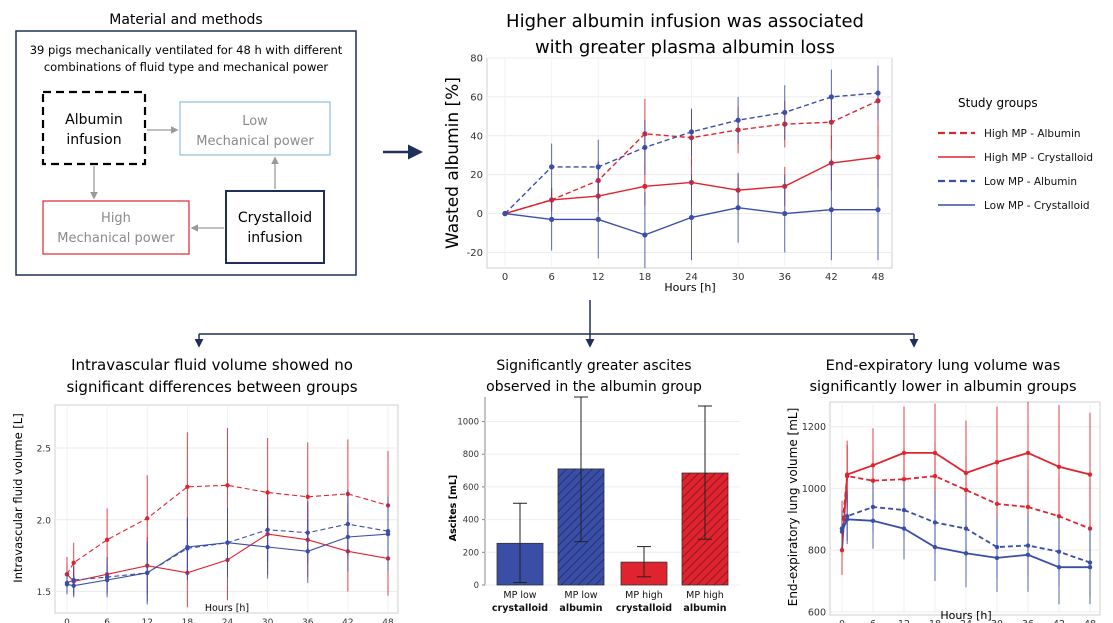 This screenshot has width=1113, height=623. Describe the element at coordinates (966, 535) in the screenshot. I see `eelv-line-low-mp-albumin` at that location.